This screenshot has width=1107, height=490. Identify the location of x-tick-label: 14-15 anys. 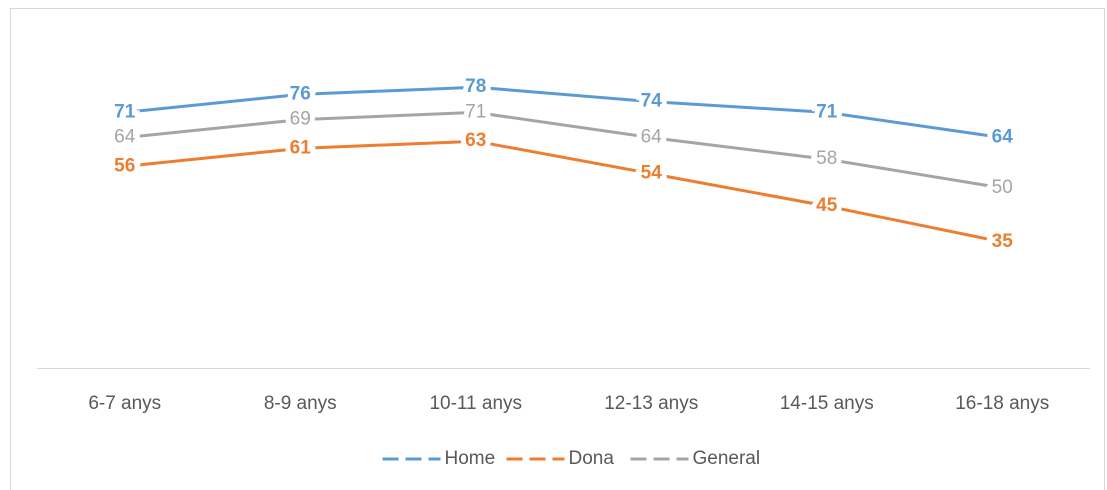
(827, 403).